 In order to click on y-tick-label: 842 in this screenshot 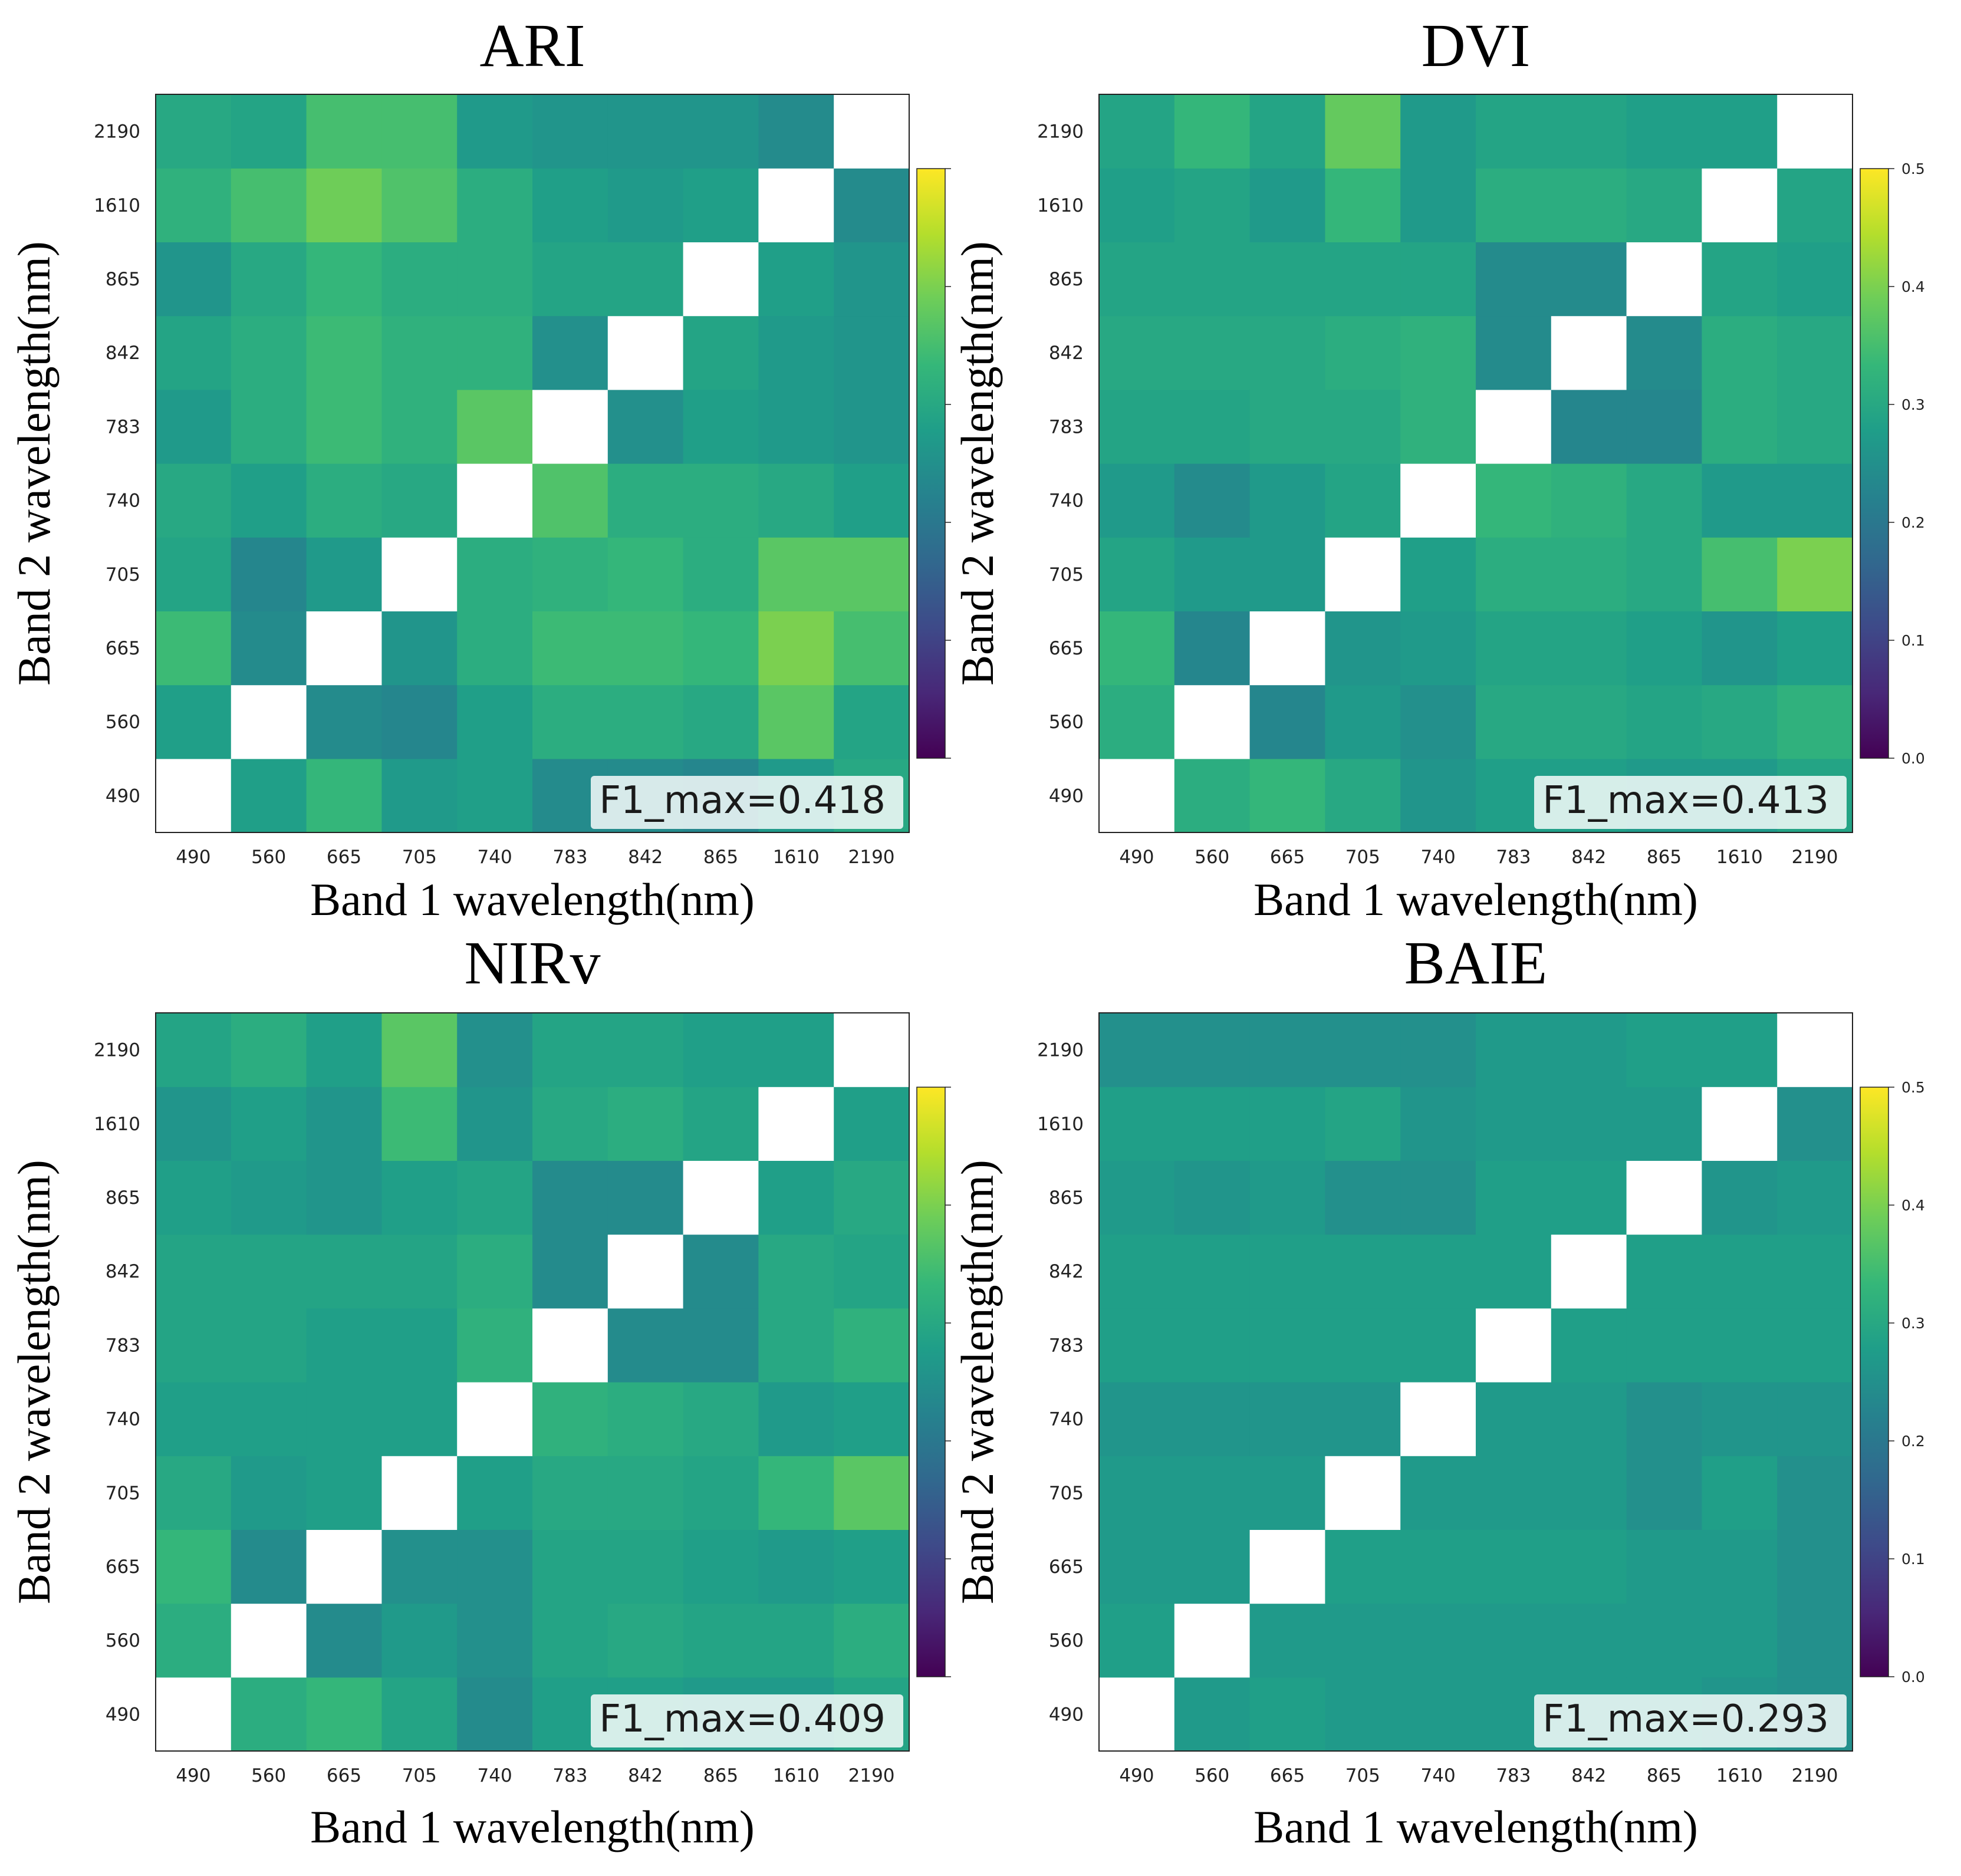, I will do `click(123, 354)`.